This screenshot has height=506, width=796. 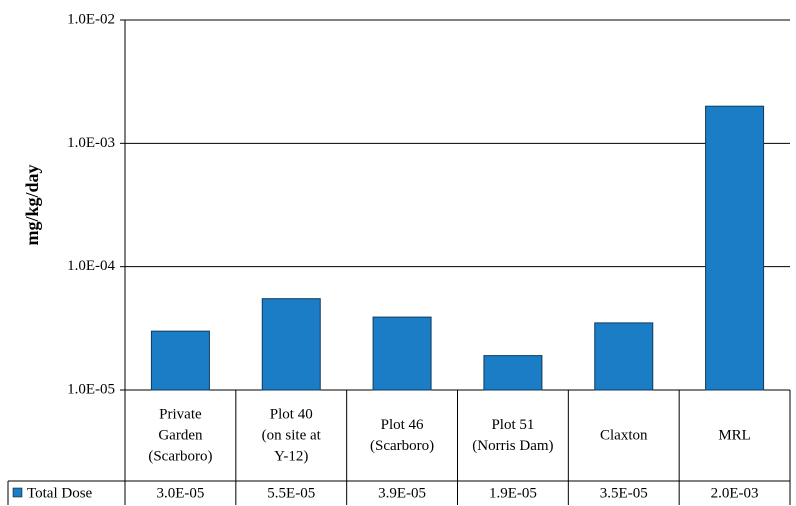 I want to click on y-tick-label: 1.0E-04, so click(x=91, y=266).